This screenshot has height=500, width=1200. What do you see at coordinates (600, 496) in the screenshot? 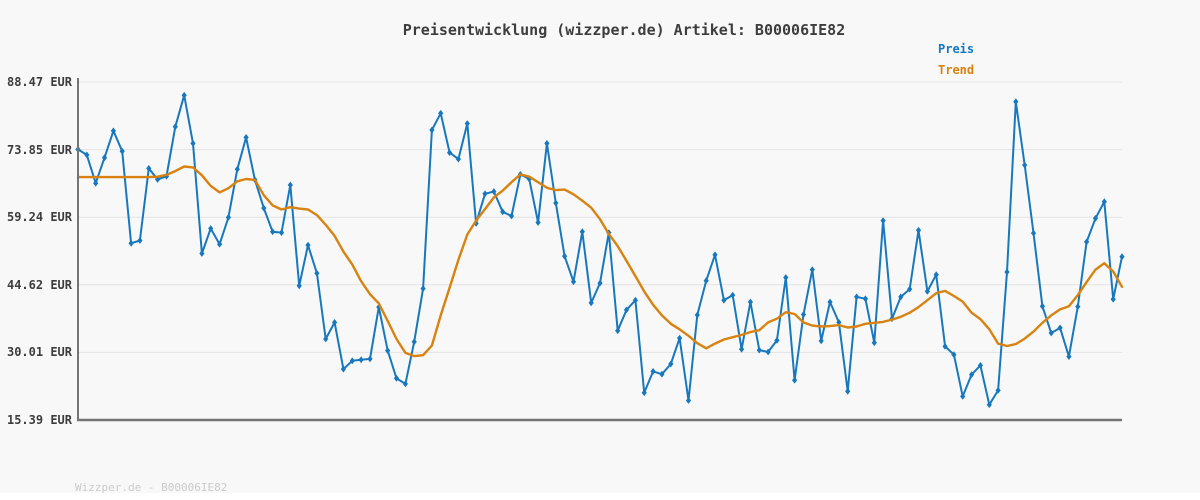
I see `bottom-strip` at bounding box center [600, 496].